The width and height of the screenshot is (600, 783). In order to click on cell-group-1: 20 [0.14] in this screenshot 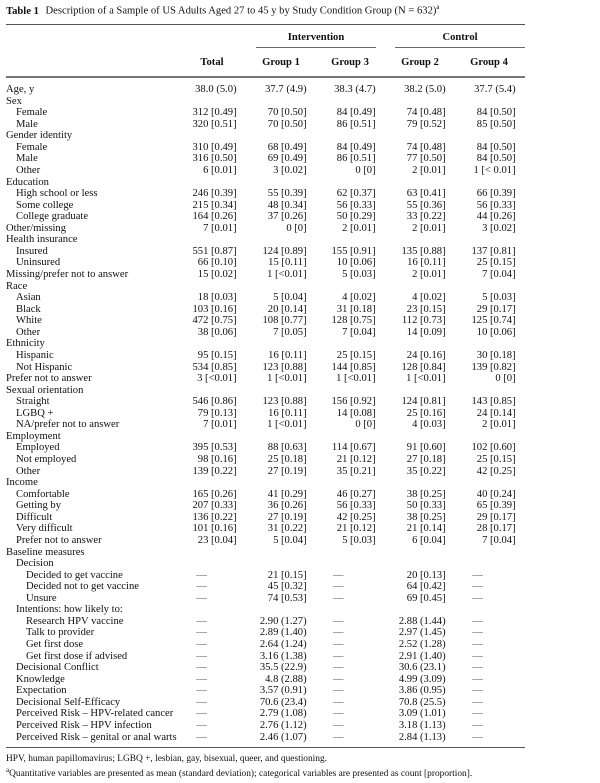, I will do `click(287, 309)`.